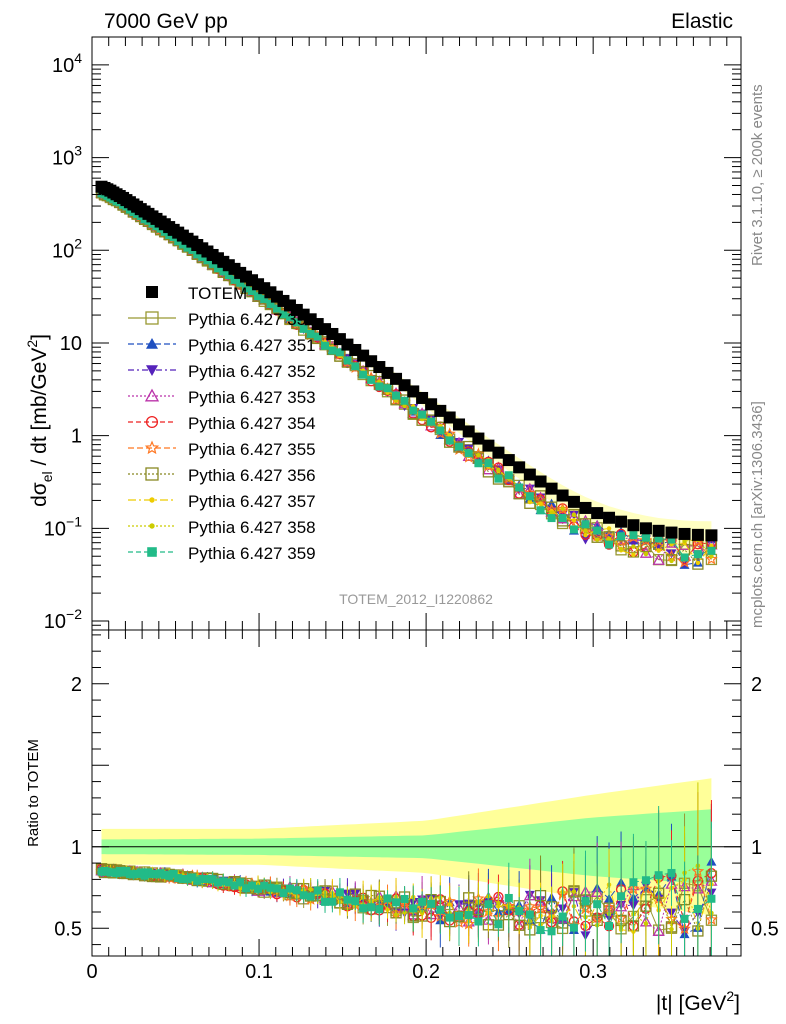 The image size is (786, 1024). I want to click on legend-entry-358: Pythia 6.427 358, so click(222, 527).